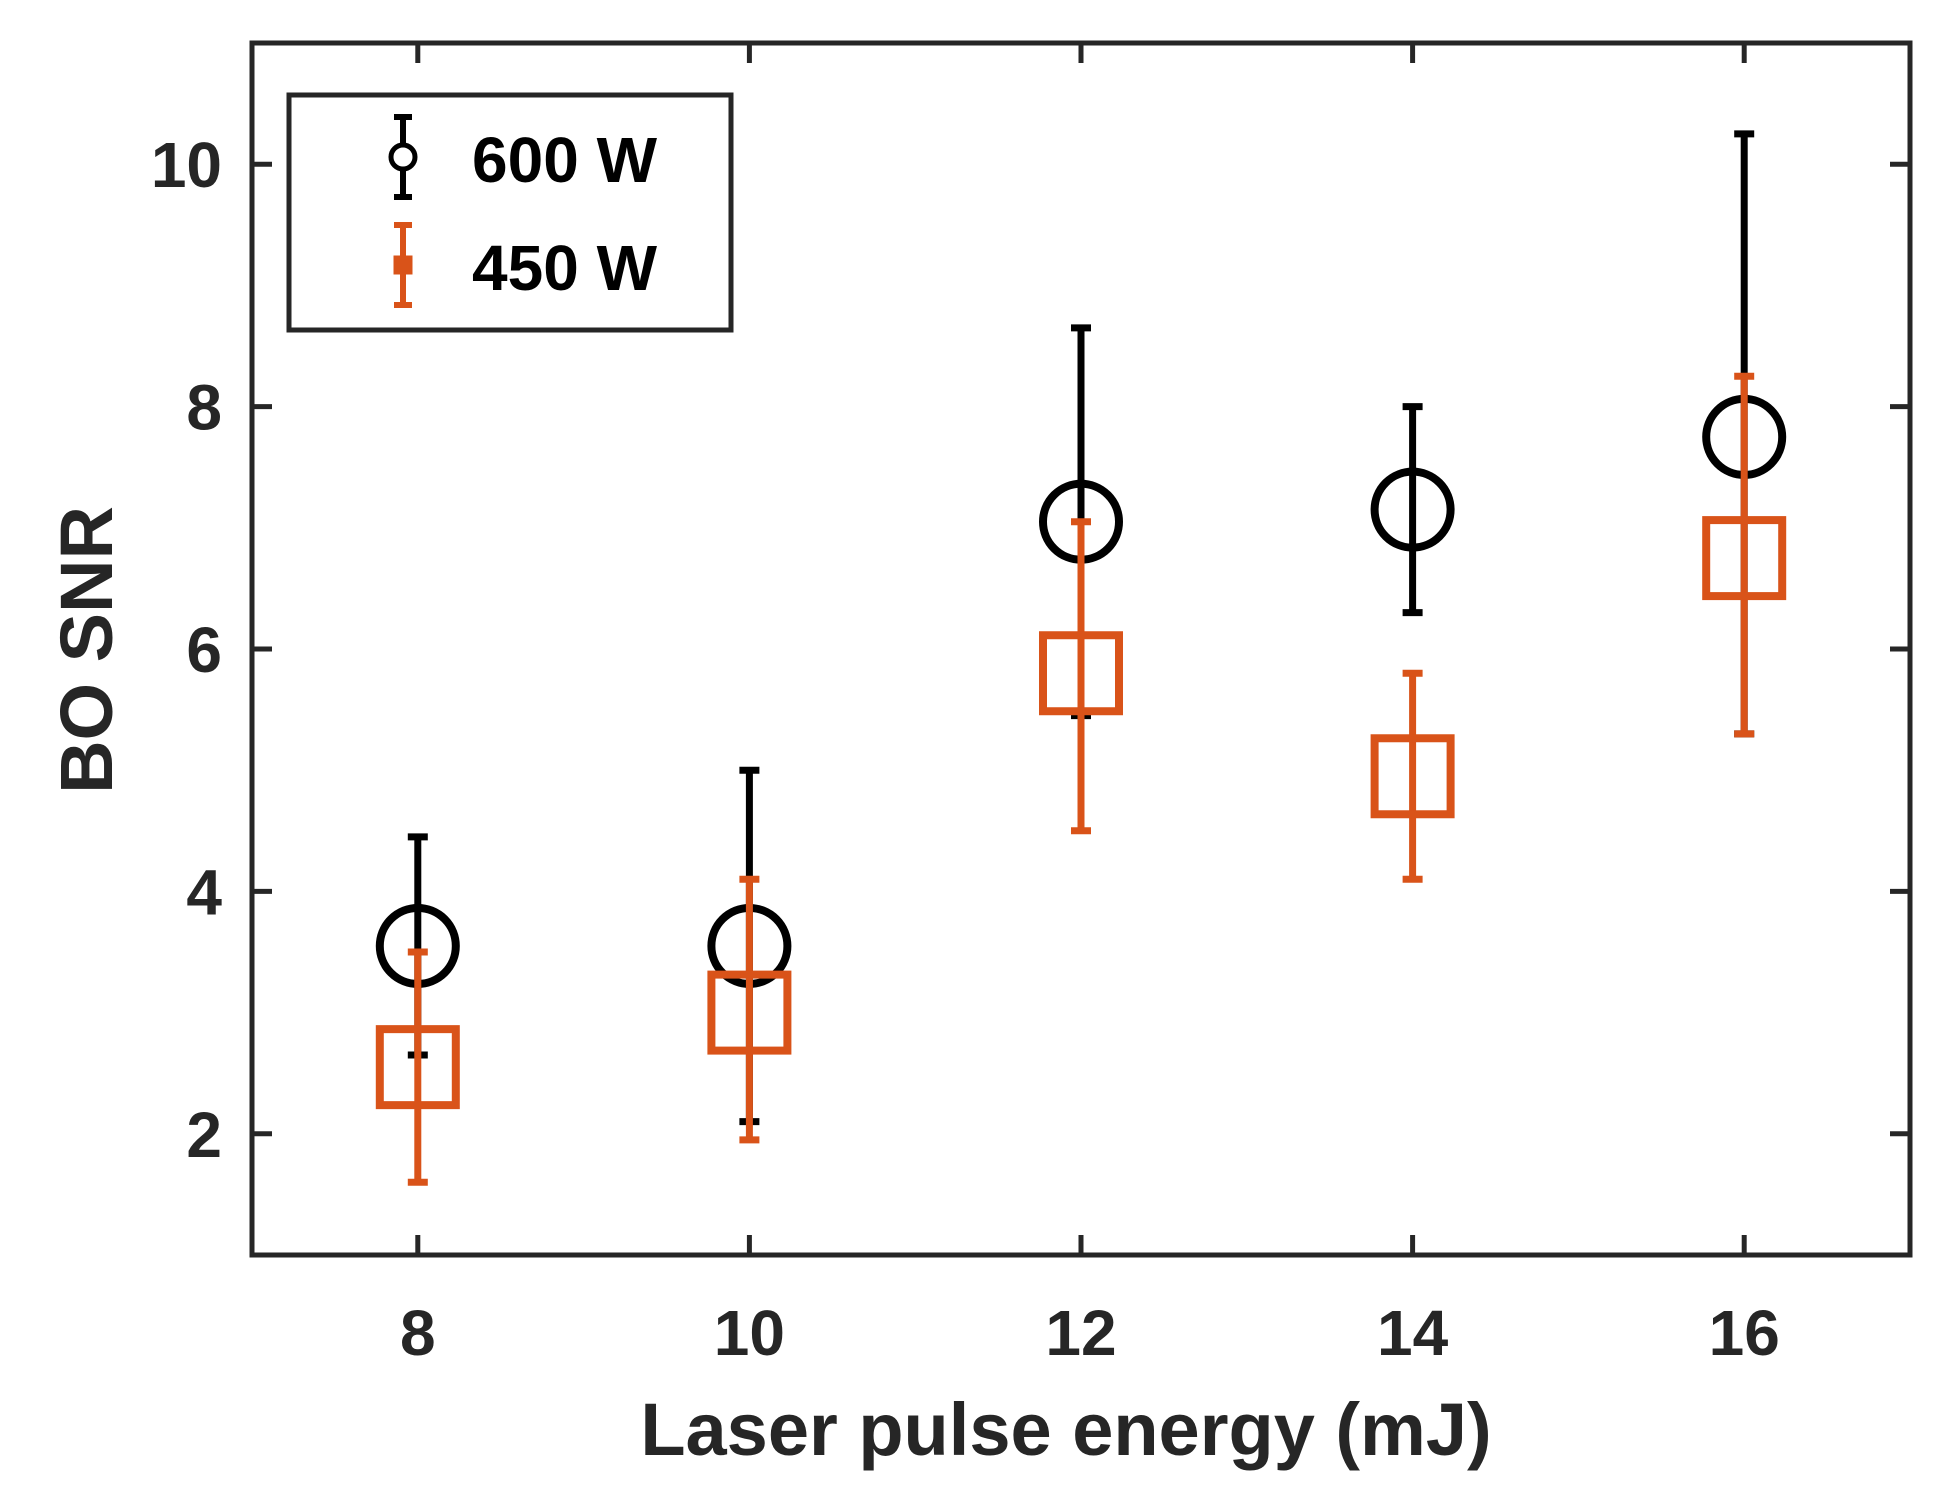  I want to click on legend: 600 W 450 W, so click(510, 212).